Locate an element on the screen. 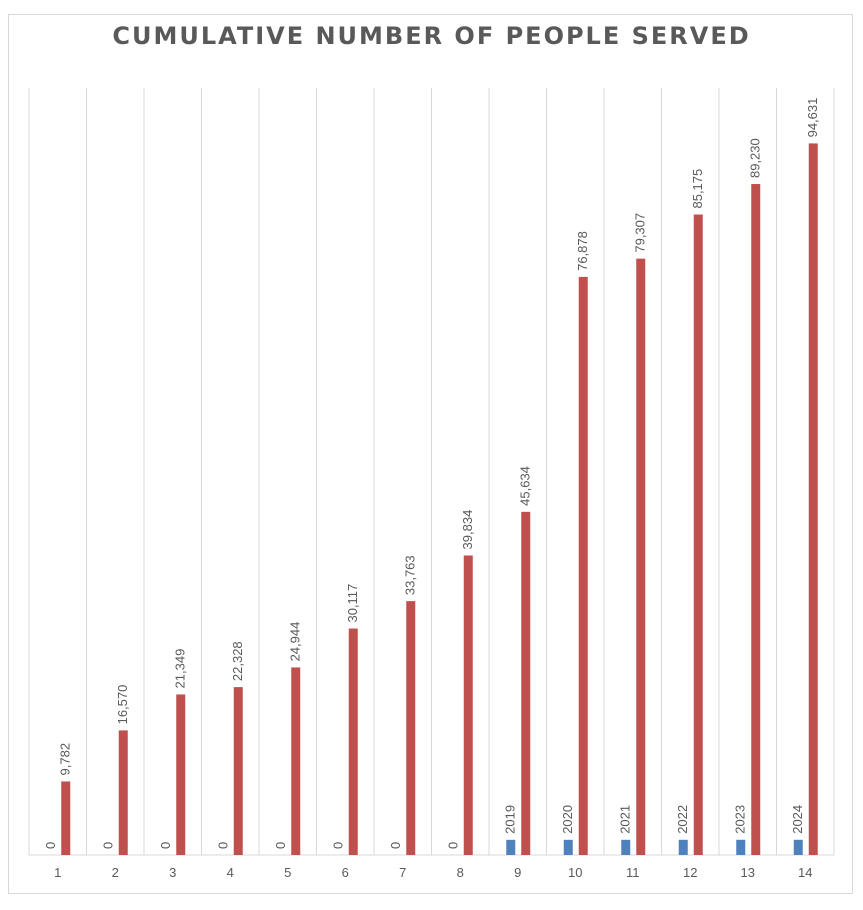 The height and width of the screenshot is (910, 863). x-tick-label: 1 is located at coordinates (57, 872).